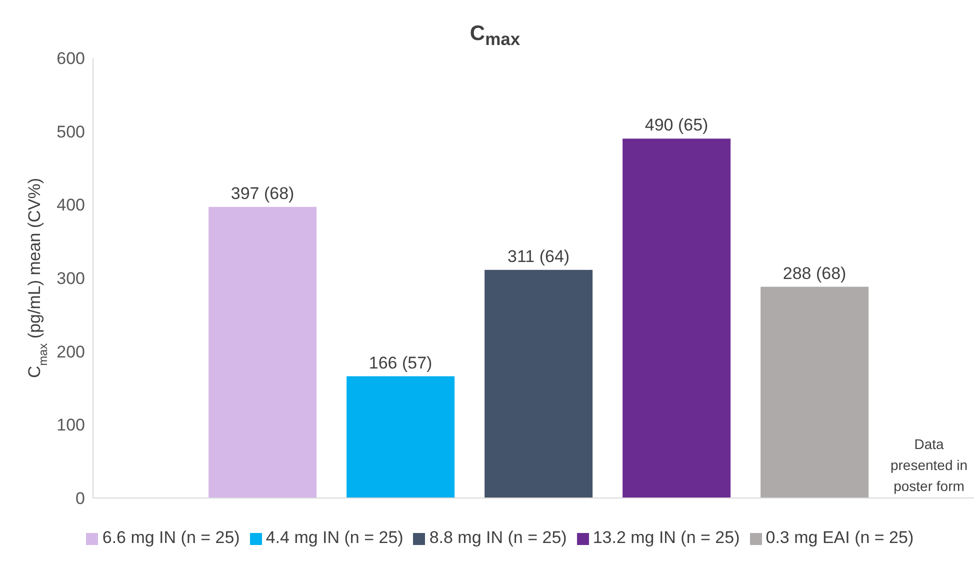 This screenshot has width=974, height=563. Describe the element at coordinates (70, 132) in the screenshot. I see `y-tick-label: 500` at that location.